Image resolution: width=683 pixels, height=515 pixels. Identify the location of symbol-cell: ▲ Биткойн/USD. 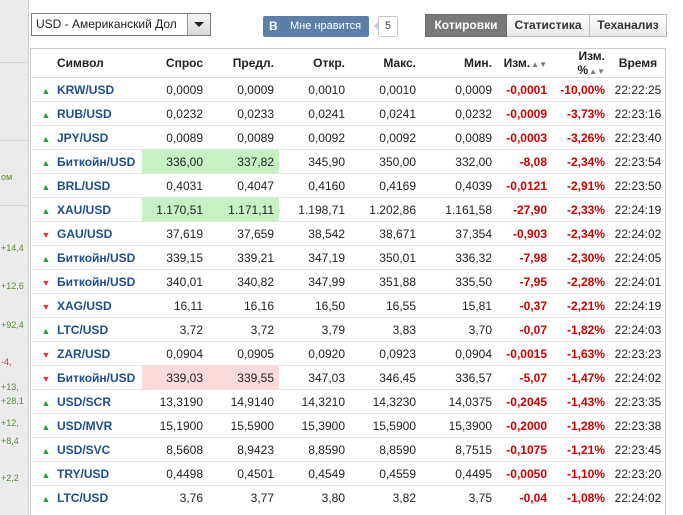
(86, 161).